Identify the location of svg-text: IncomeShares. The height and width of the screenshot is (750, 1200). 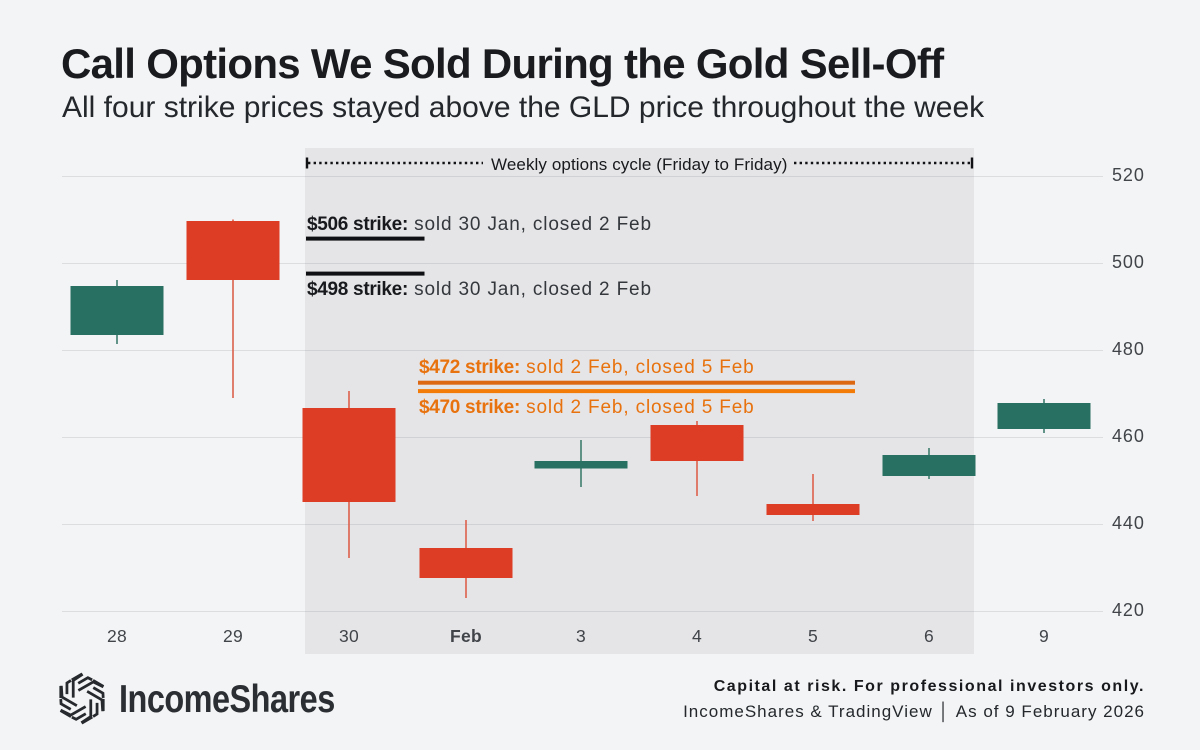
(227, 698).